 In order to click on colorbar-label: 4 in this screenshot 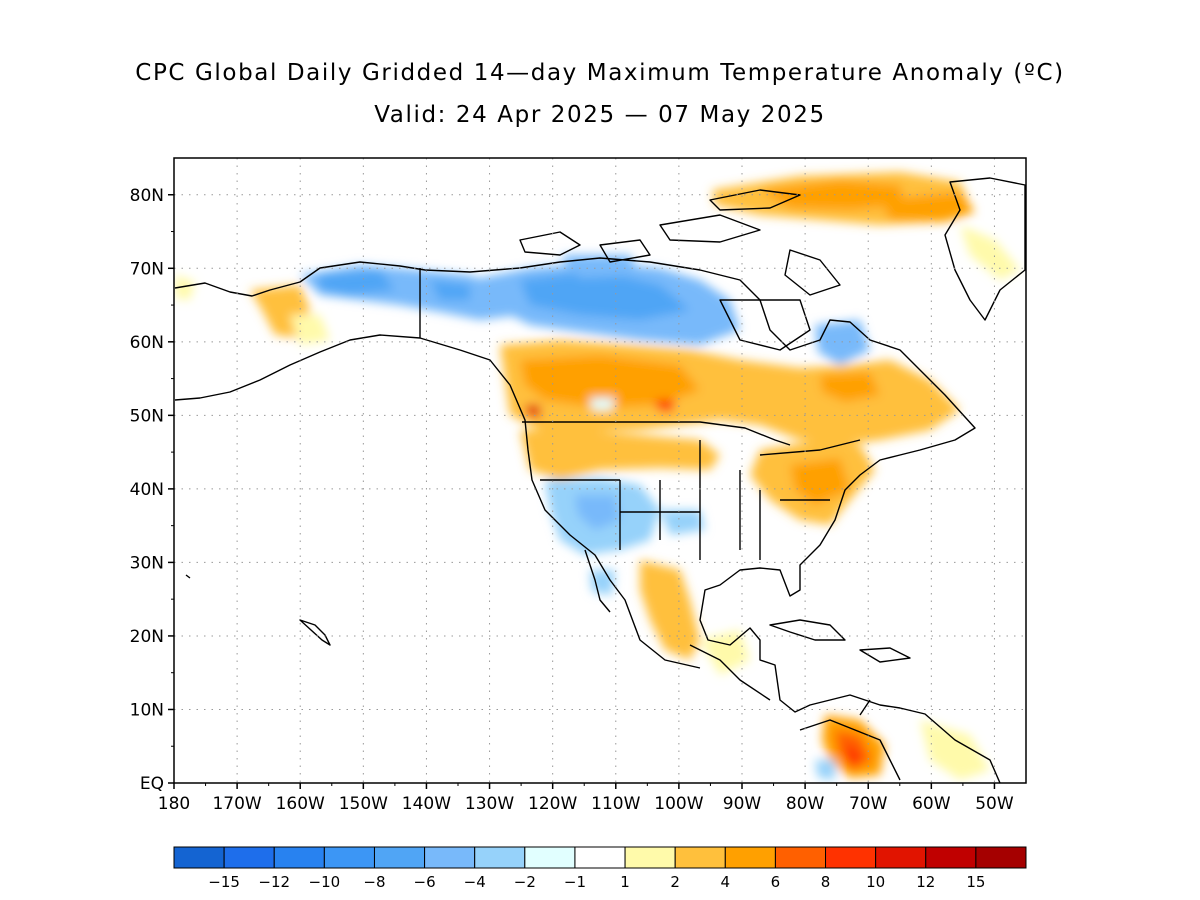, I will do `click(726, 882)`.